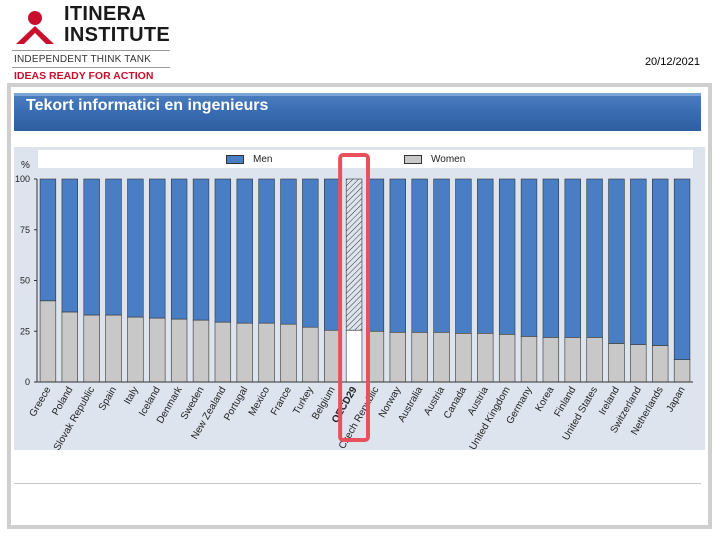 This screenshot has height=540, width=720. I want to click on logo-divider-top, so click(91, 50).